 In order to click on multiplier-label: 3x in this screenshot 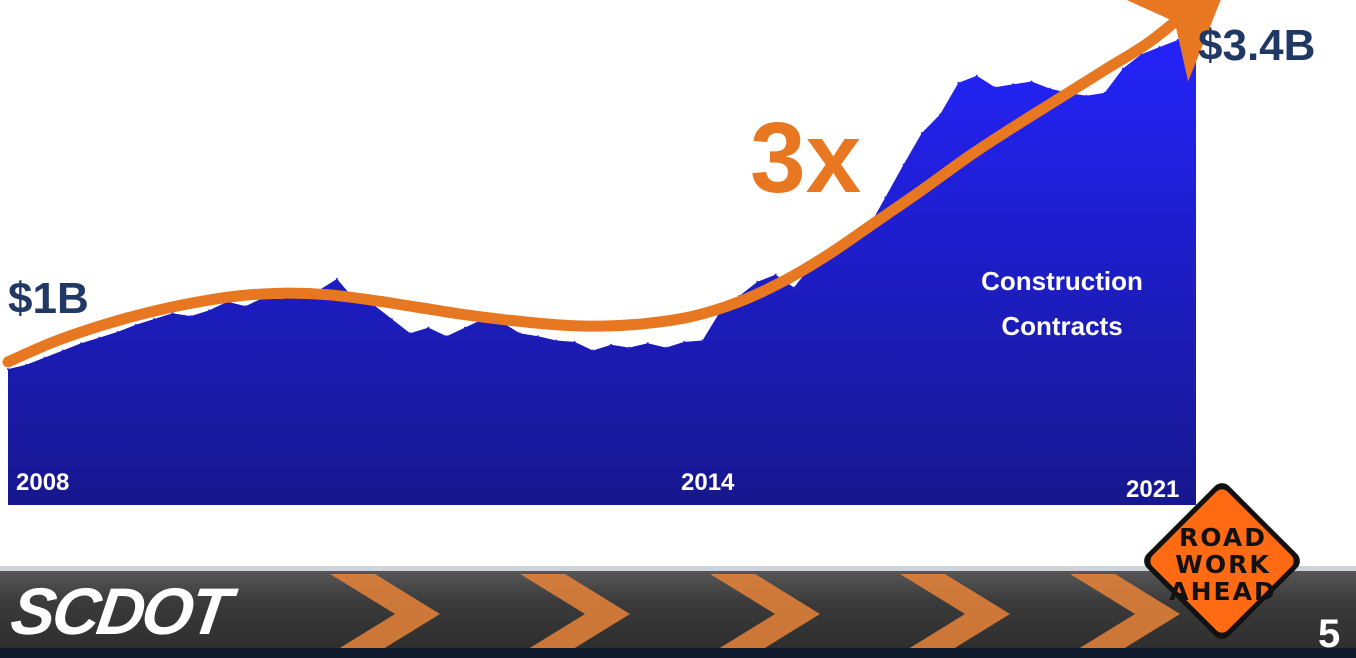, I will do `click(805, 158)`.